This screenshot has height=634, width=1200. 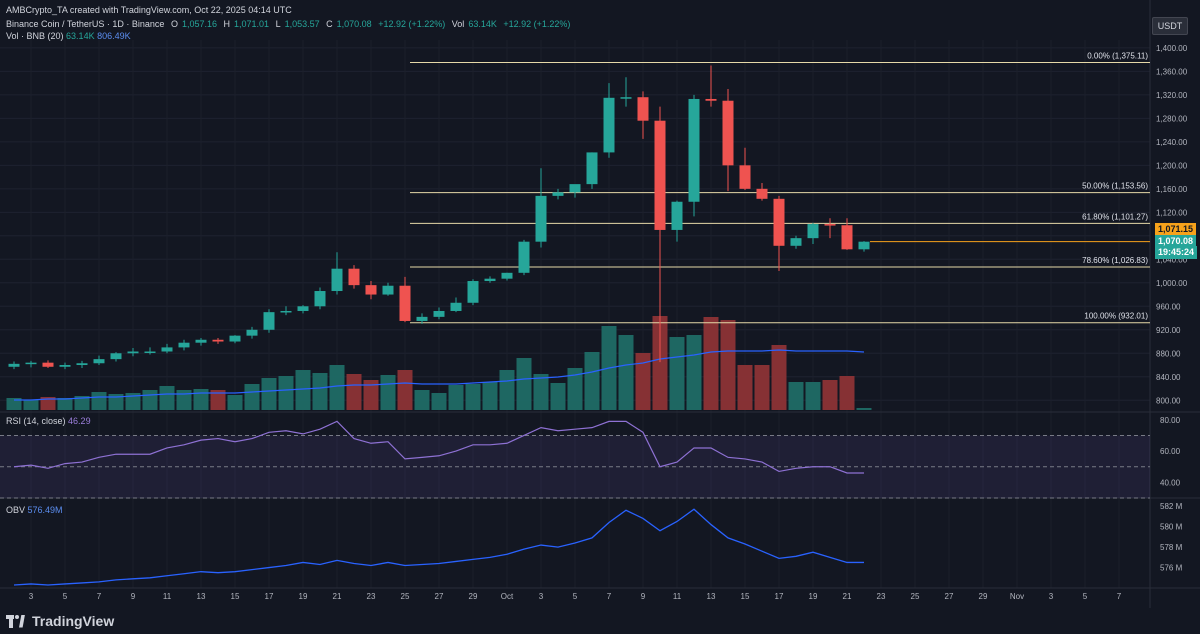 I want to click on rsi-pane: 80.00 60.00 40.00, so click(x=590, y=457).